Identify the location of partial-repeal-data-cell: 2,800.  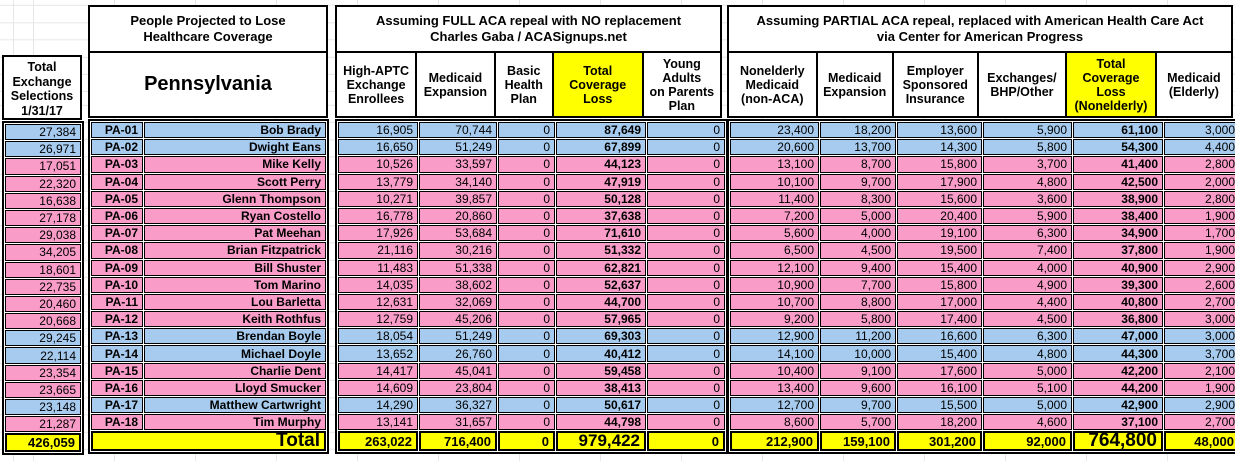
(1199, 198).